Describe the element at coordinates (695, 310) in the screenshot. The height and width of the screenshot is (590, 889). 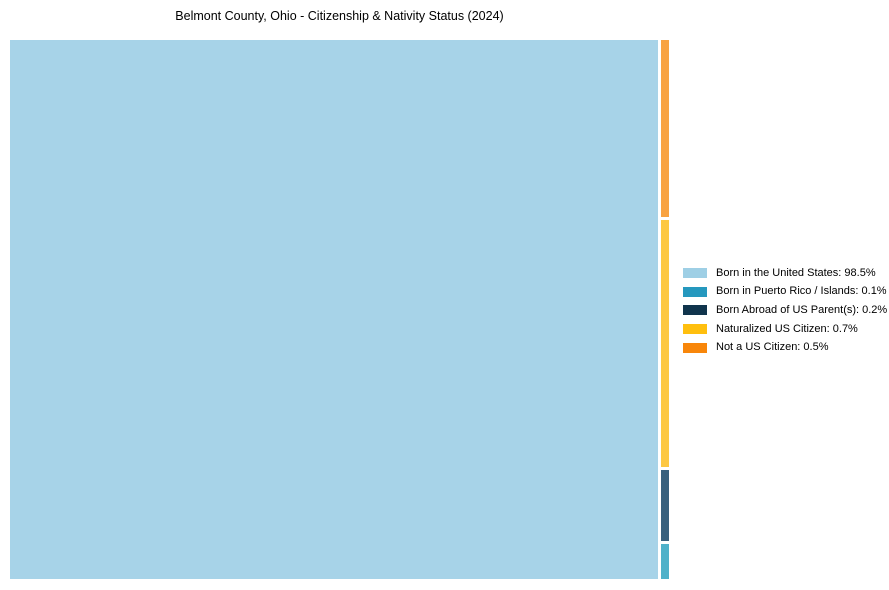
I see `legend-swatch-born-abroad-of-us-parent-s` at that location.